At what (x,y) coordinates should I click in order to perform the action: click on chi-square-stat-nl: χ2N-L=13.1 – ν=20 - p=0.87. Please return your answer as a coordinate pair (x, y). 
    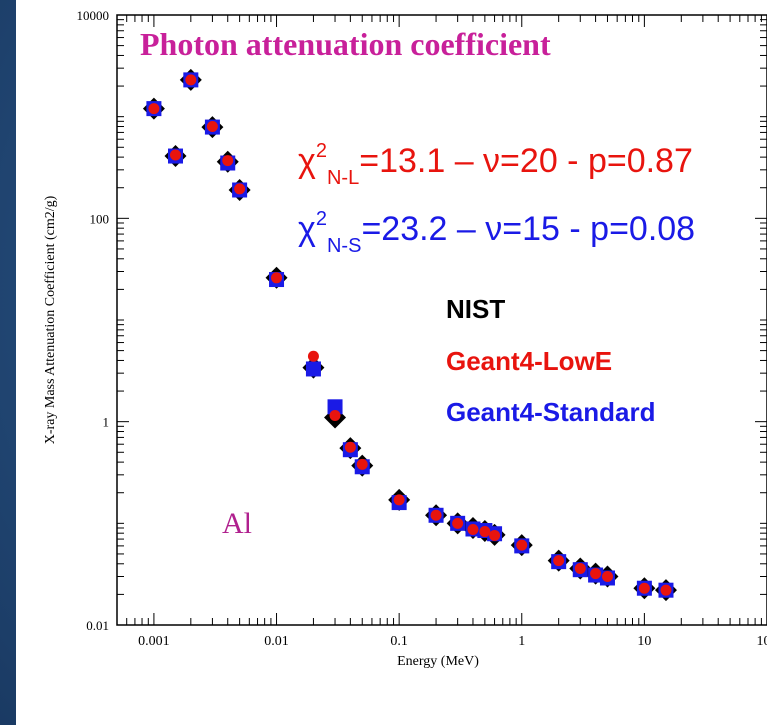
    Looking at the image, I should click on (495, 164).